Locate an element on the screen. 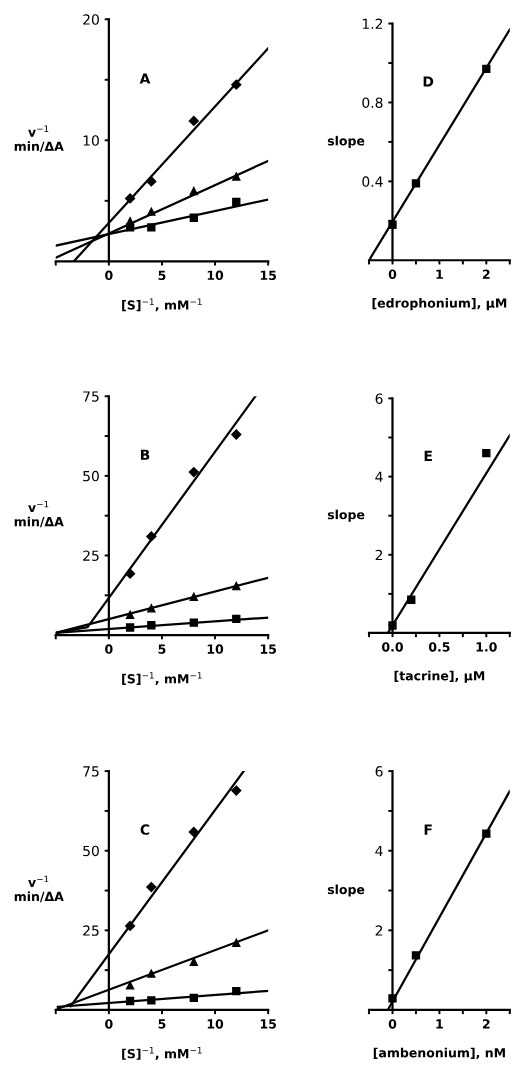 This screenshot has height=1071, width=531. y-tick-label: 20 is located at coordinates (91, 19).